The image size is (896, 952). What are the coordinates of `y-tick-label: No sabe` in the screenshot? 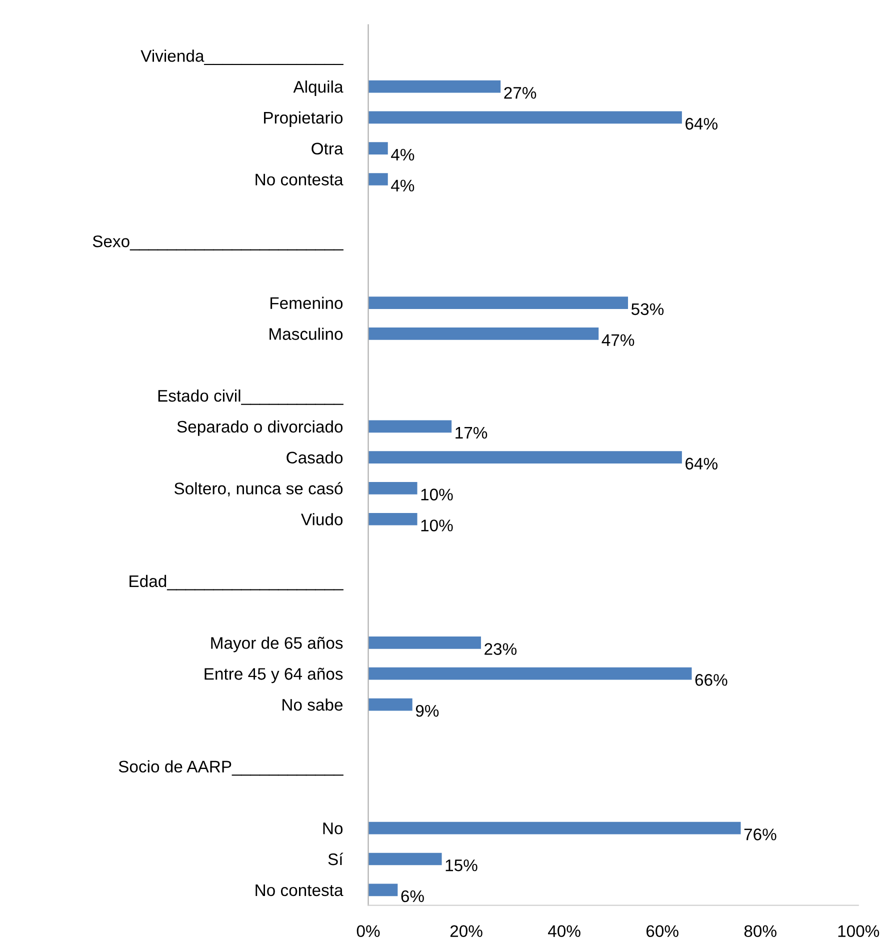 It's located at (312, 704).